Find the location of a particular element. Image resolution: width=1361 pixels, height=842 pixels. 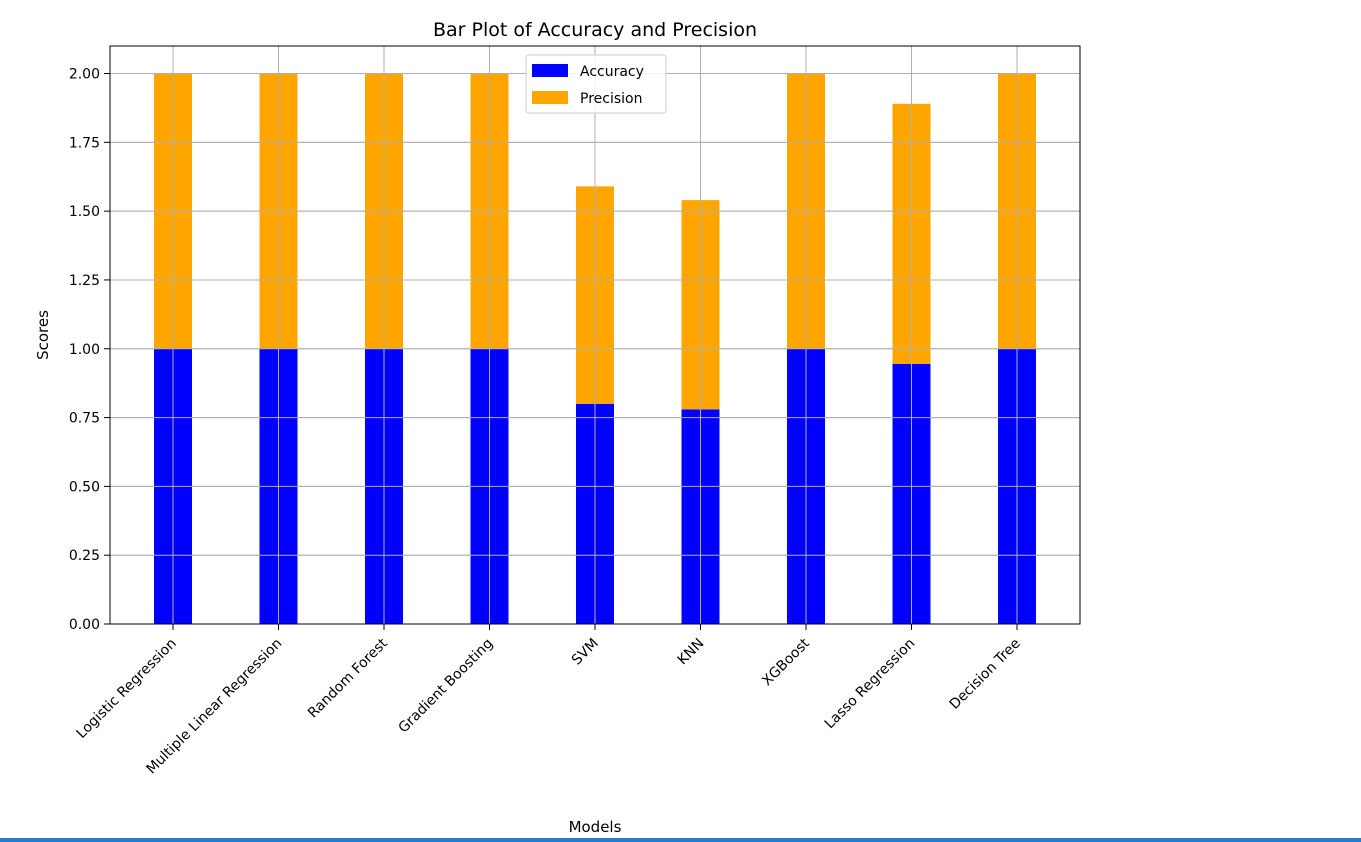

y-tick-label: 0.50 is located at coordinates (84, 487).